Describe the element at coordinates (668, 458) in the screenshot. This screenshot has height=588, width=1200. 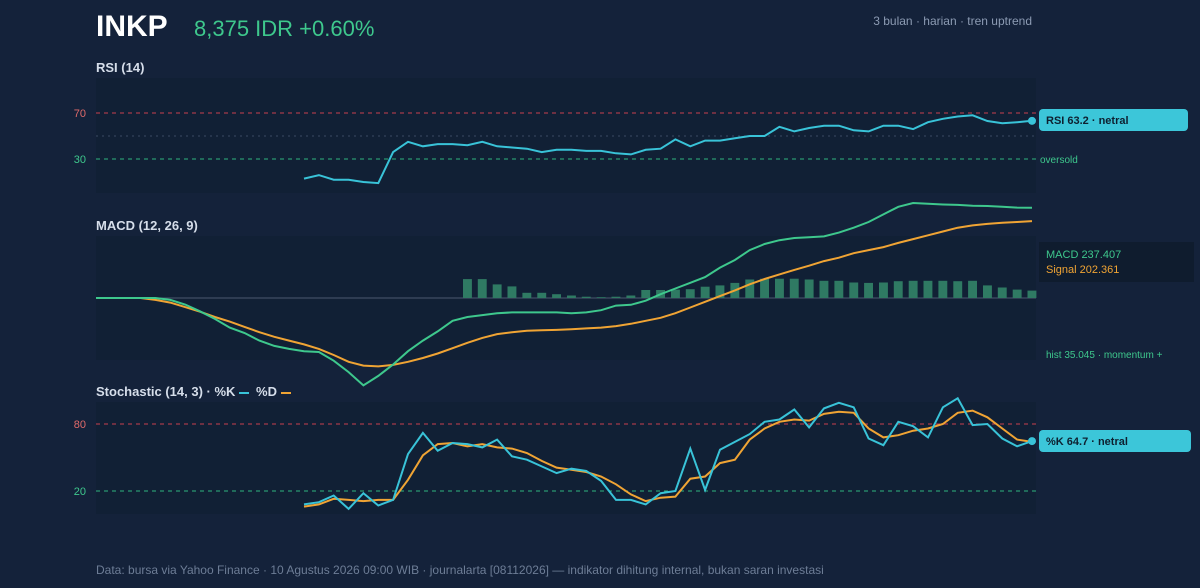
I see `percent-d-line` at that location.